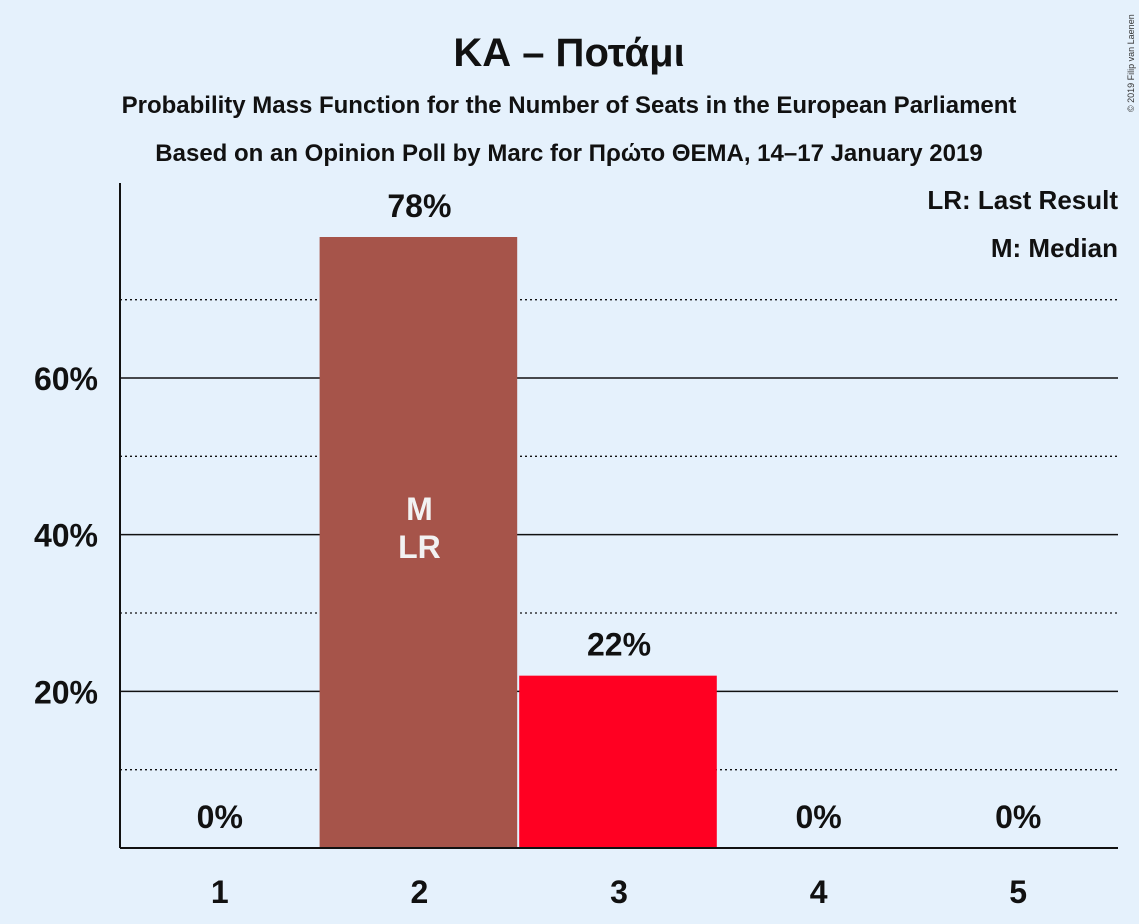 The height and width of the screenshot is (924, 1139). Describe the element at coordinates (419, 509) in the screenshot. I see `median-marker: M` at that location.